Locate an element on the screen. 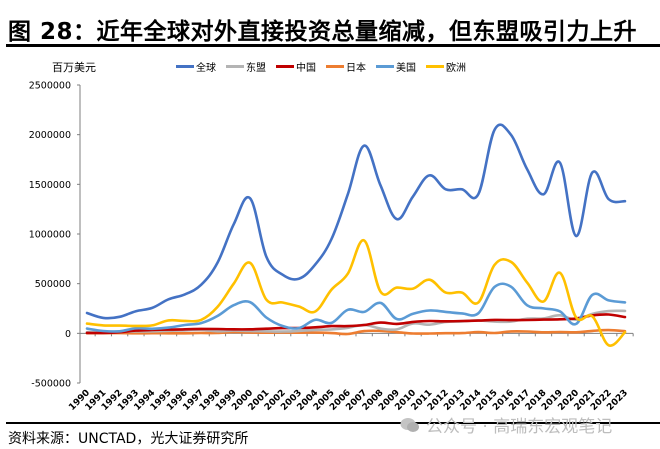 The image size is (660, 449). legend-swatch-japan is located at coordinates (335, 66).